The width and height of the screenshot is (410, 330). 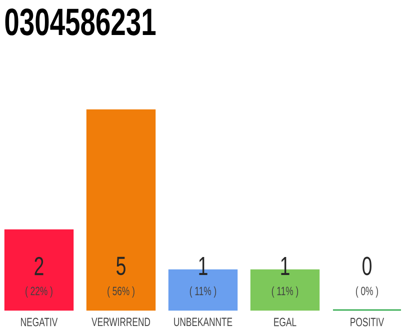 What do you see at coordinates (203, 322) in the screenshot?
I see `x-tick-label: UNBEKANNTE` at bounding box center [203, 322].